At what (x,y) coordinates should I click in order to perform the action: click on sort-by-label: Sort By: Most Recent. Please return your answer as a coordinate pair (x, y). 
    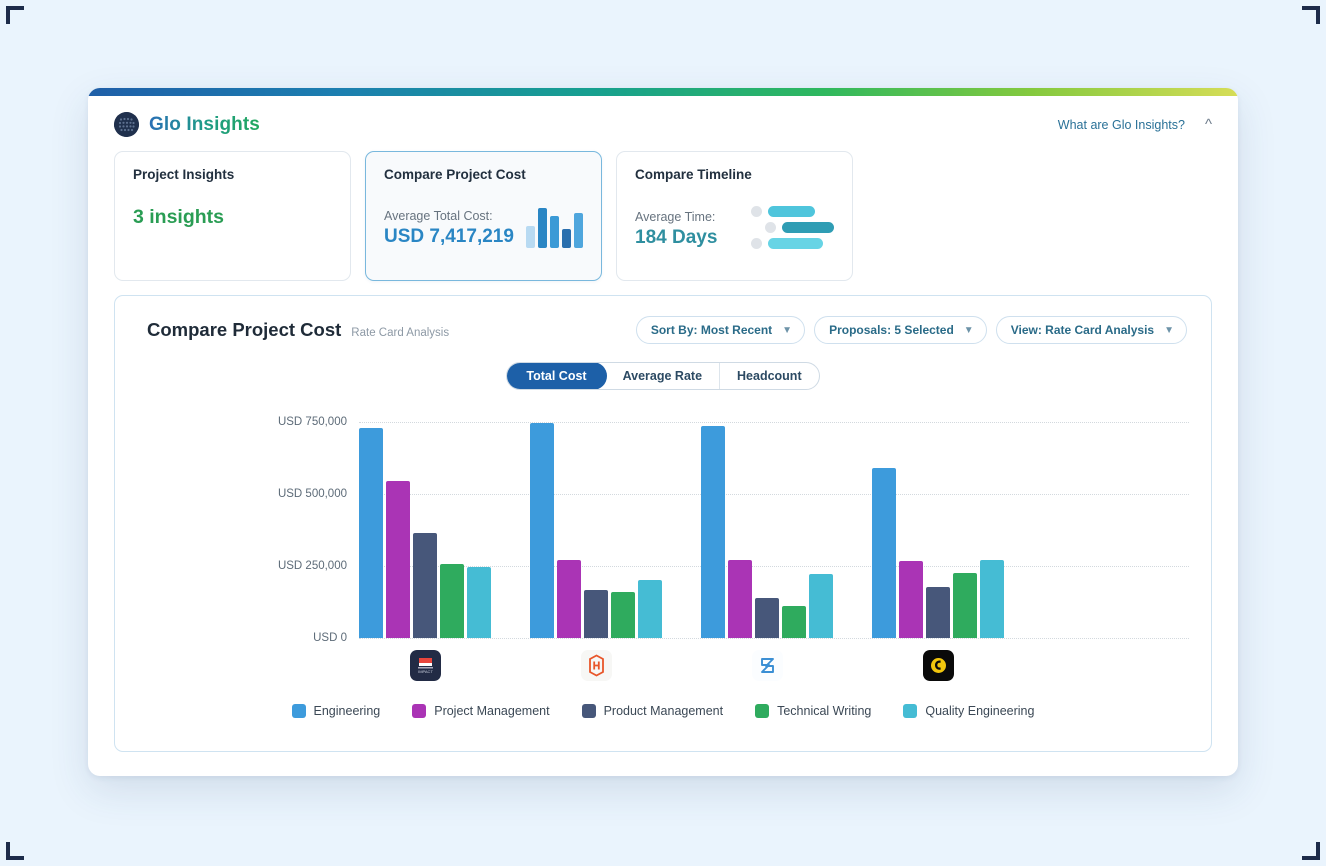
    Looking at the image, I should click on (711, 330).